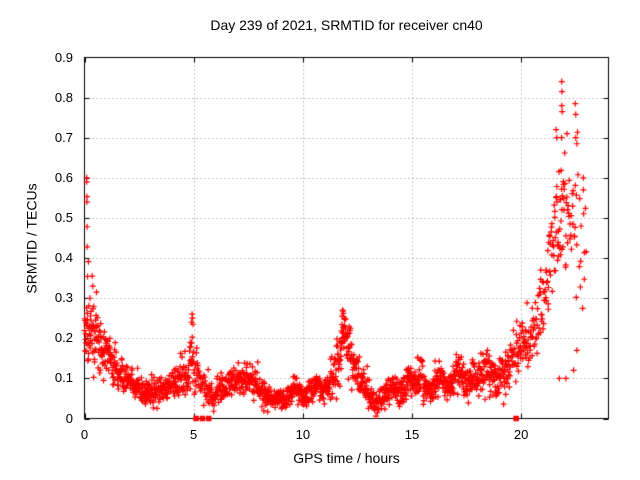 Image resolution: width=640 pixels, height=480 pixels. What do you see at coordinates (412, 434) in the screenshot?
I see `x-tick-label: 15` at bounding box center [412, 434].